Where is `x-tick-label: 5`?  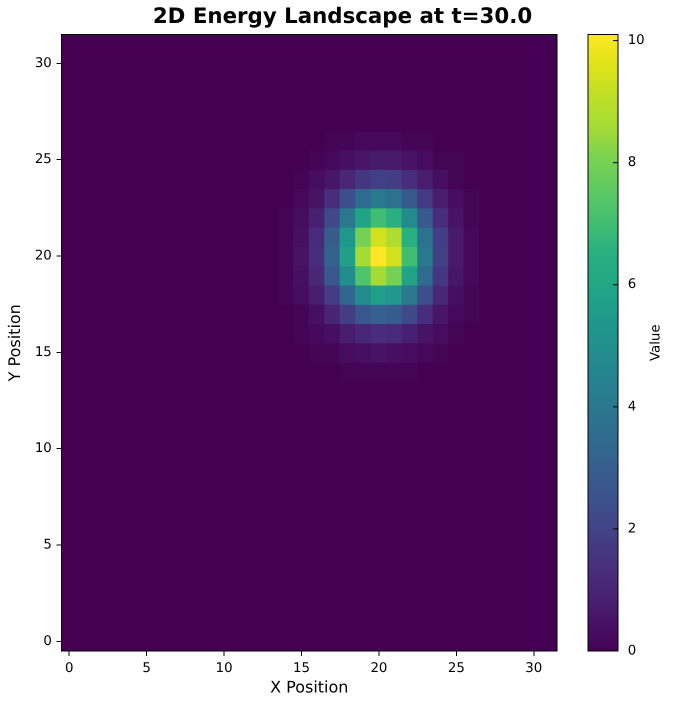 x-tick-label: 5 is located at coordinates (146, 668).